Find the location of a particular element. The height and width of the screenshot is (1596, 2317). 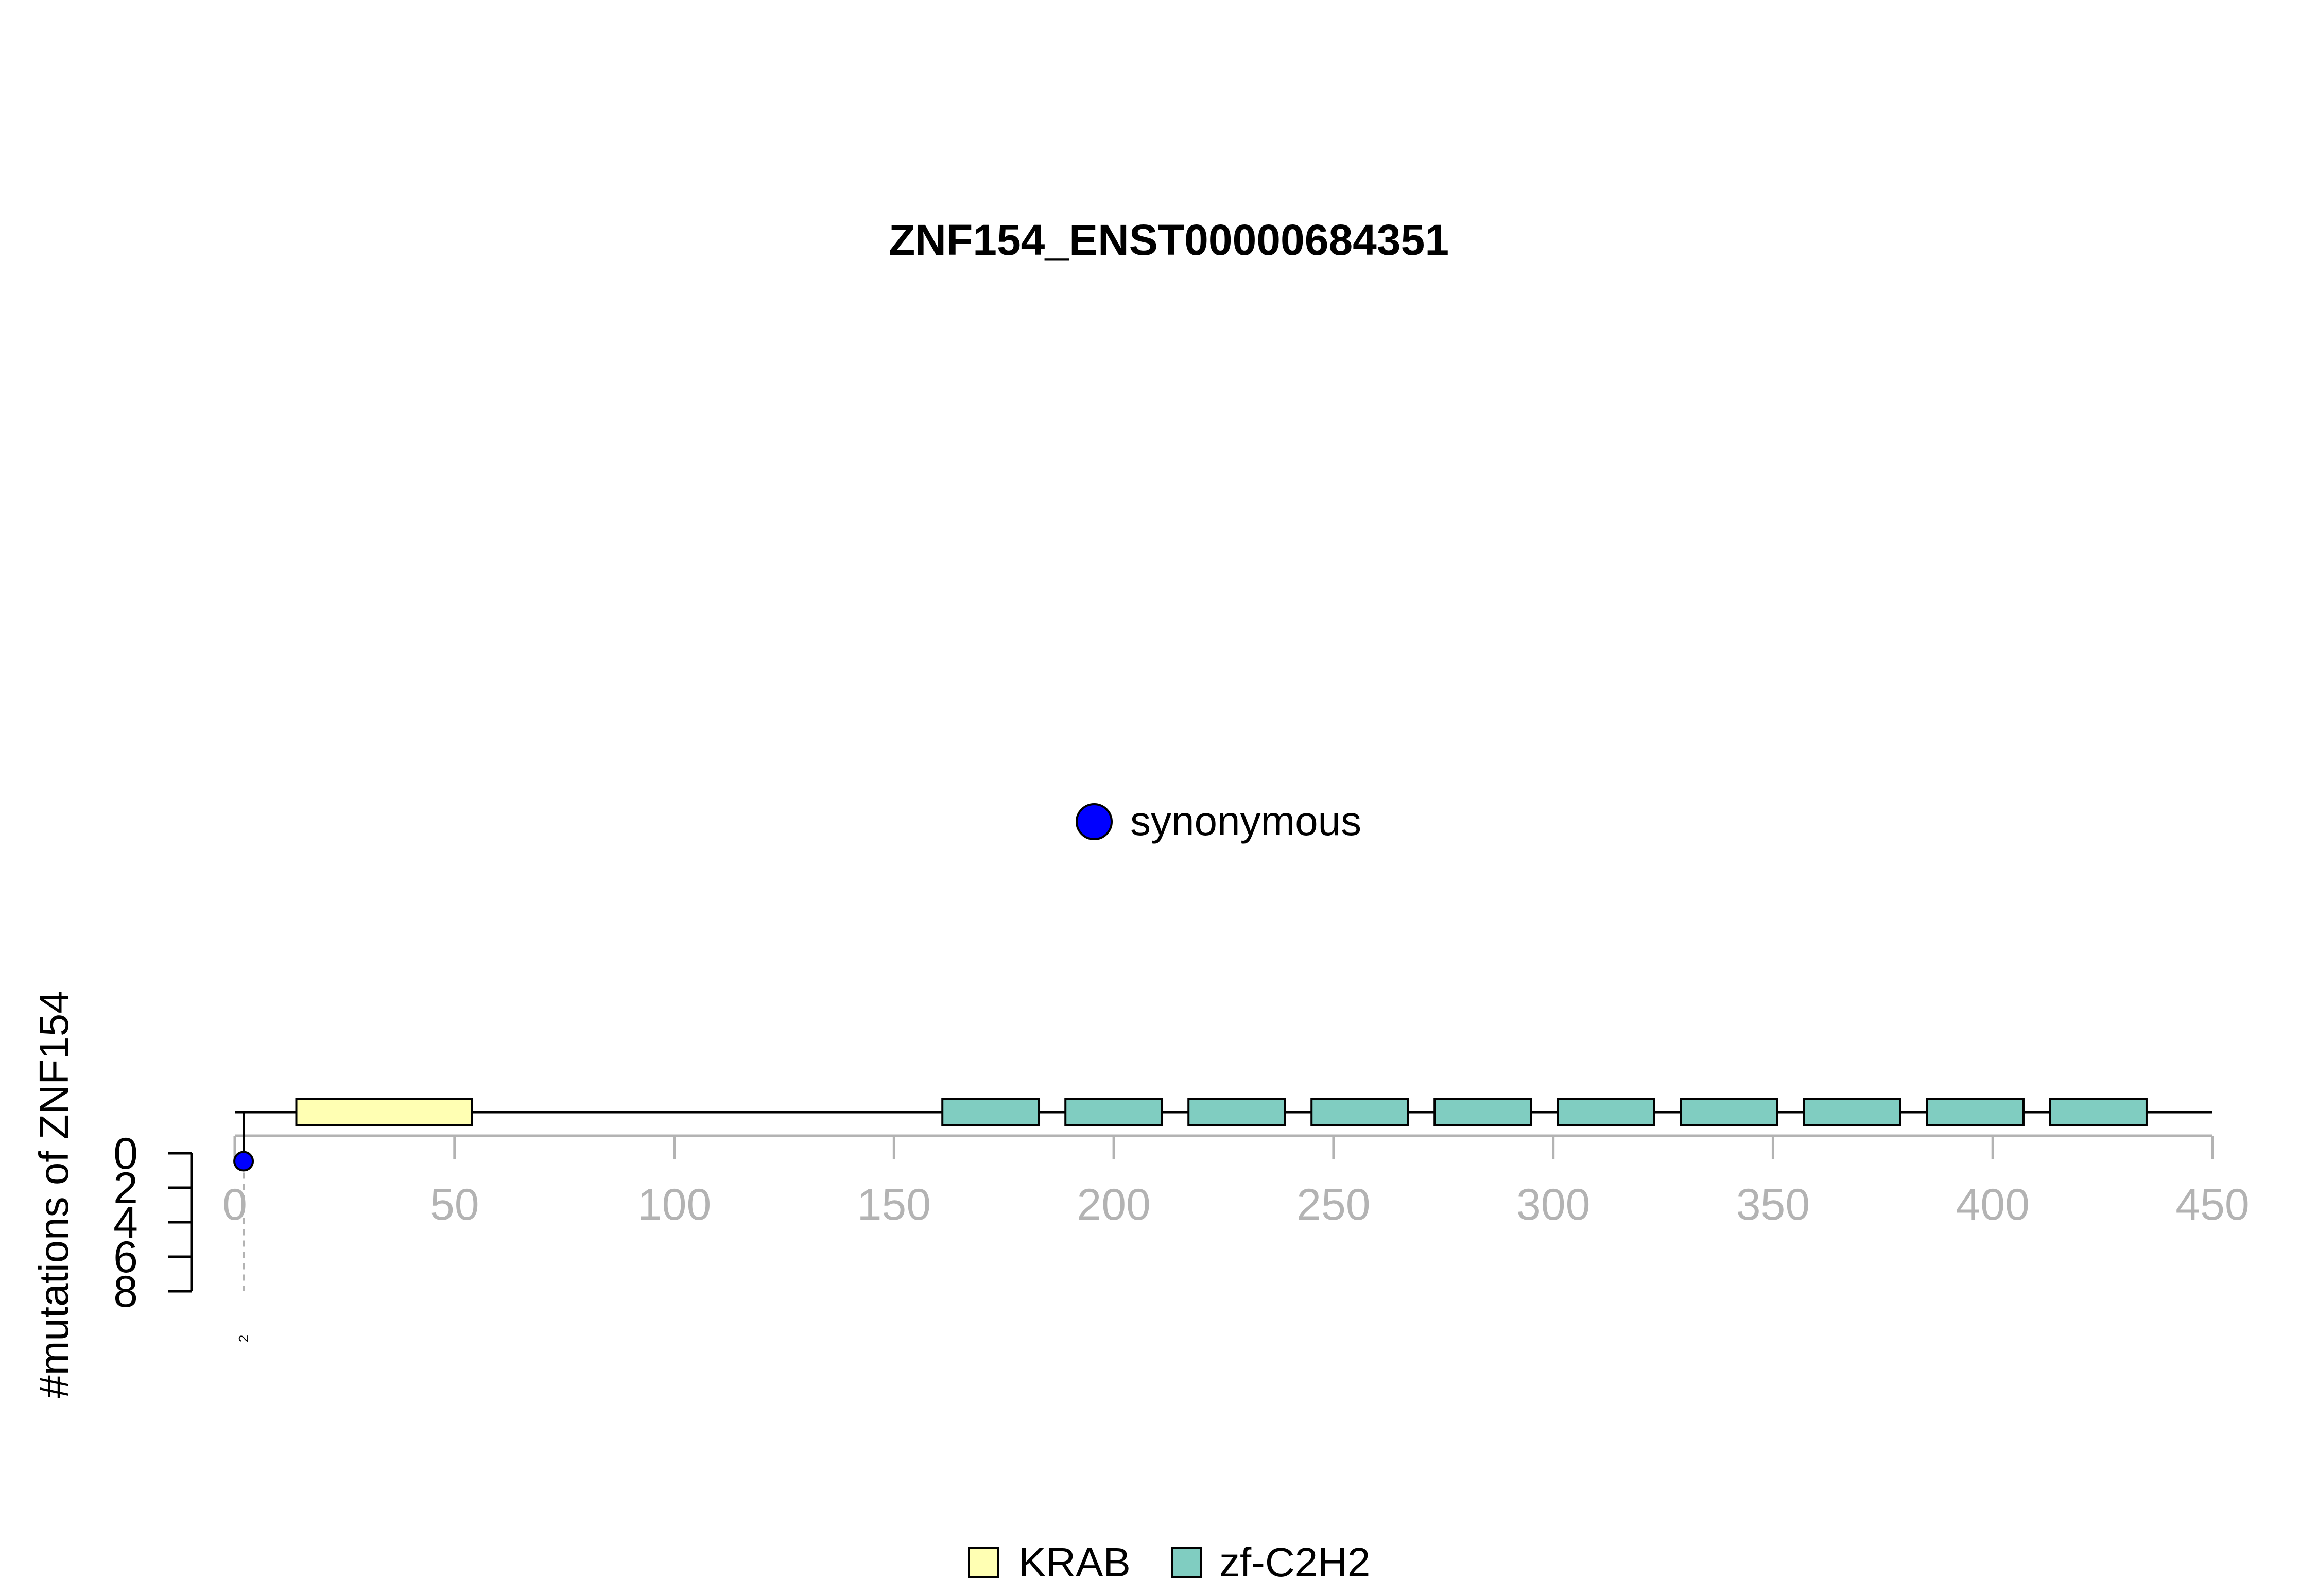

mutation-lollipops: 2 is located at coordinates (243, 1227).